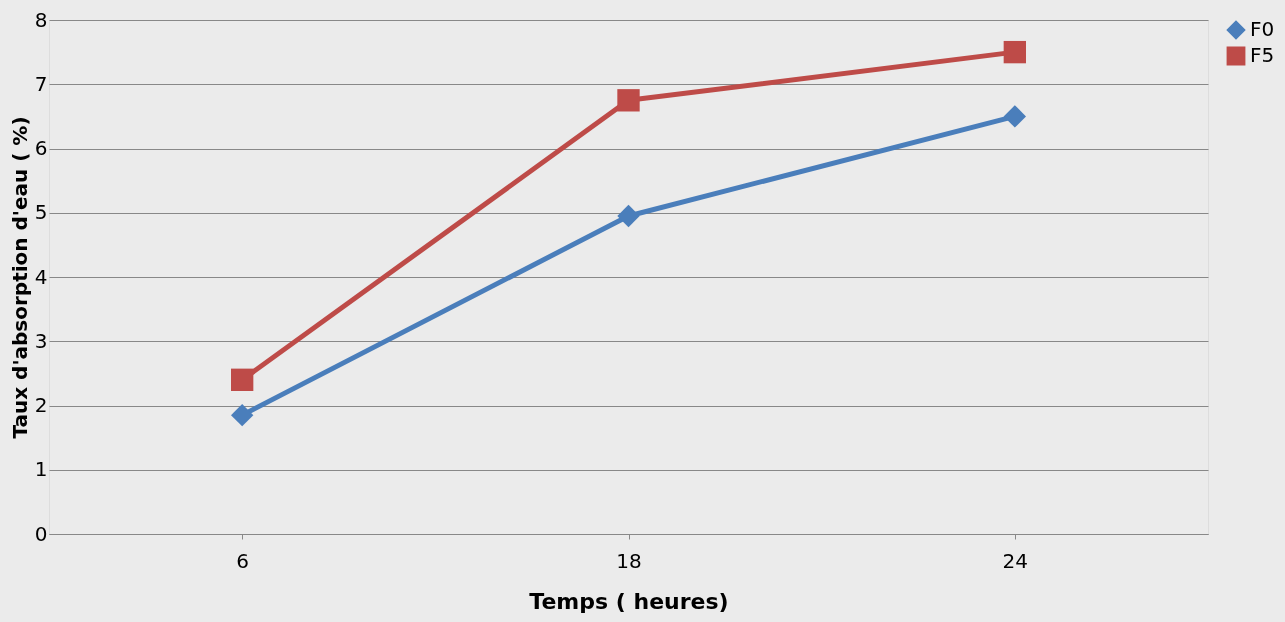 The height and width of the screenshot is (622, 1285). I want to click on y-tick-label: 6, so click(41, 148).